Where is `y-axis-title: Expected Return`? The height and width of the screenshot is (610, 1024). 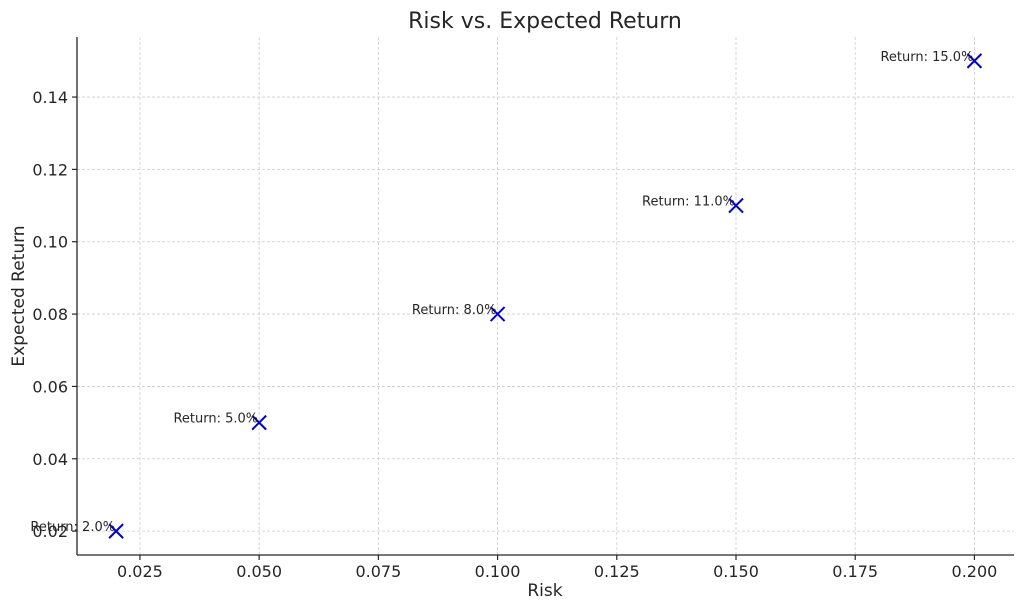
y-axis-title: Expected Return is located at coordinates (19, 295).